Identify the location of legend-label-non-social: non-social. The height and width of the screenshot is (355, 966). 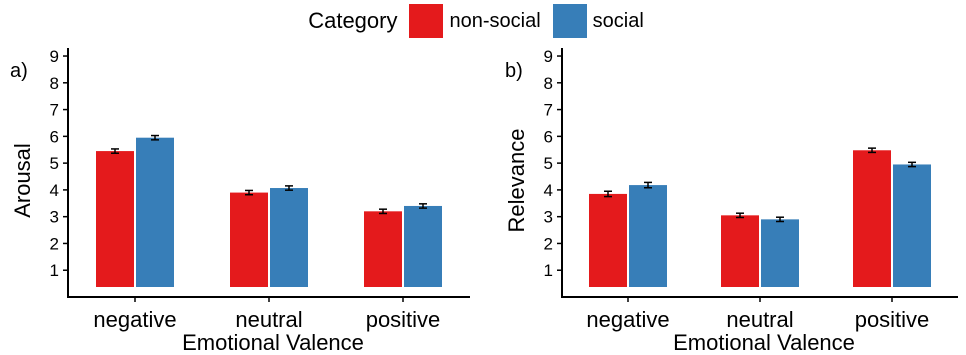
(495, 20).